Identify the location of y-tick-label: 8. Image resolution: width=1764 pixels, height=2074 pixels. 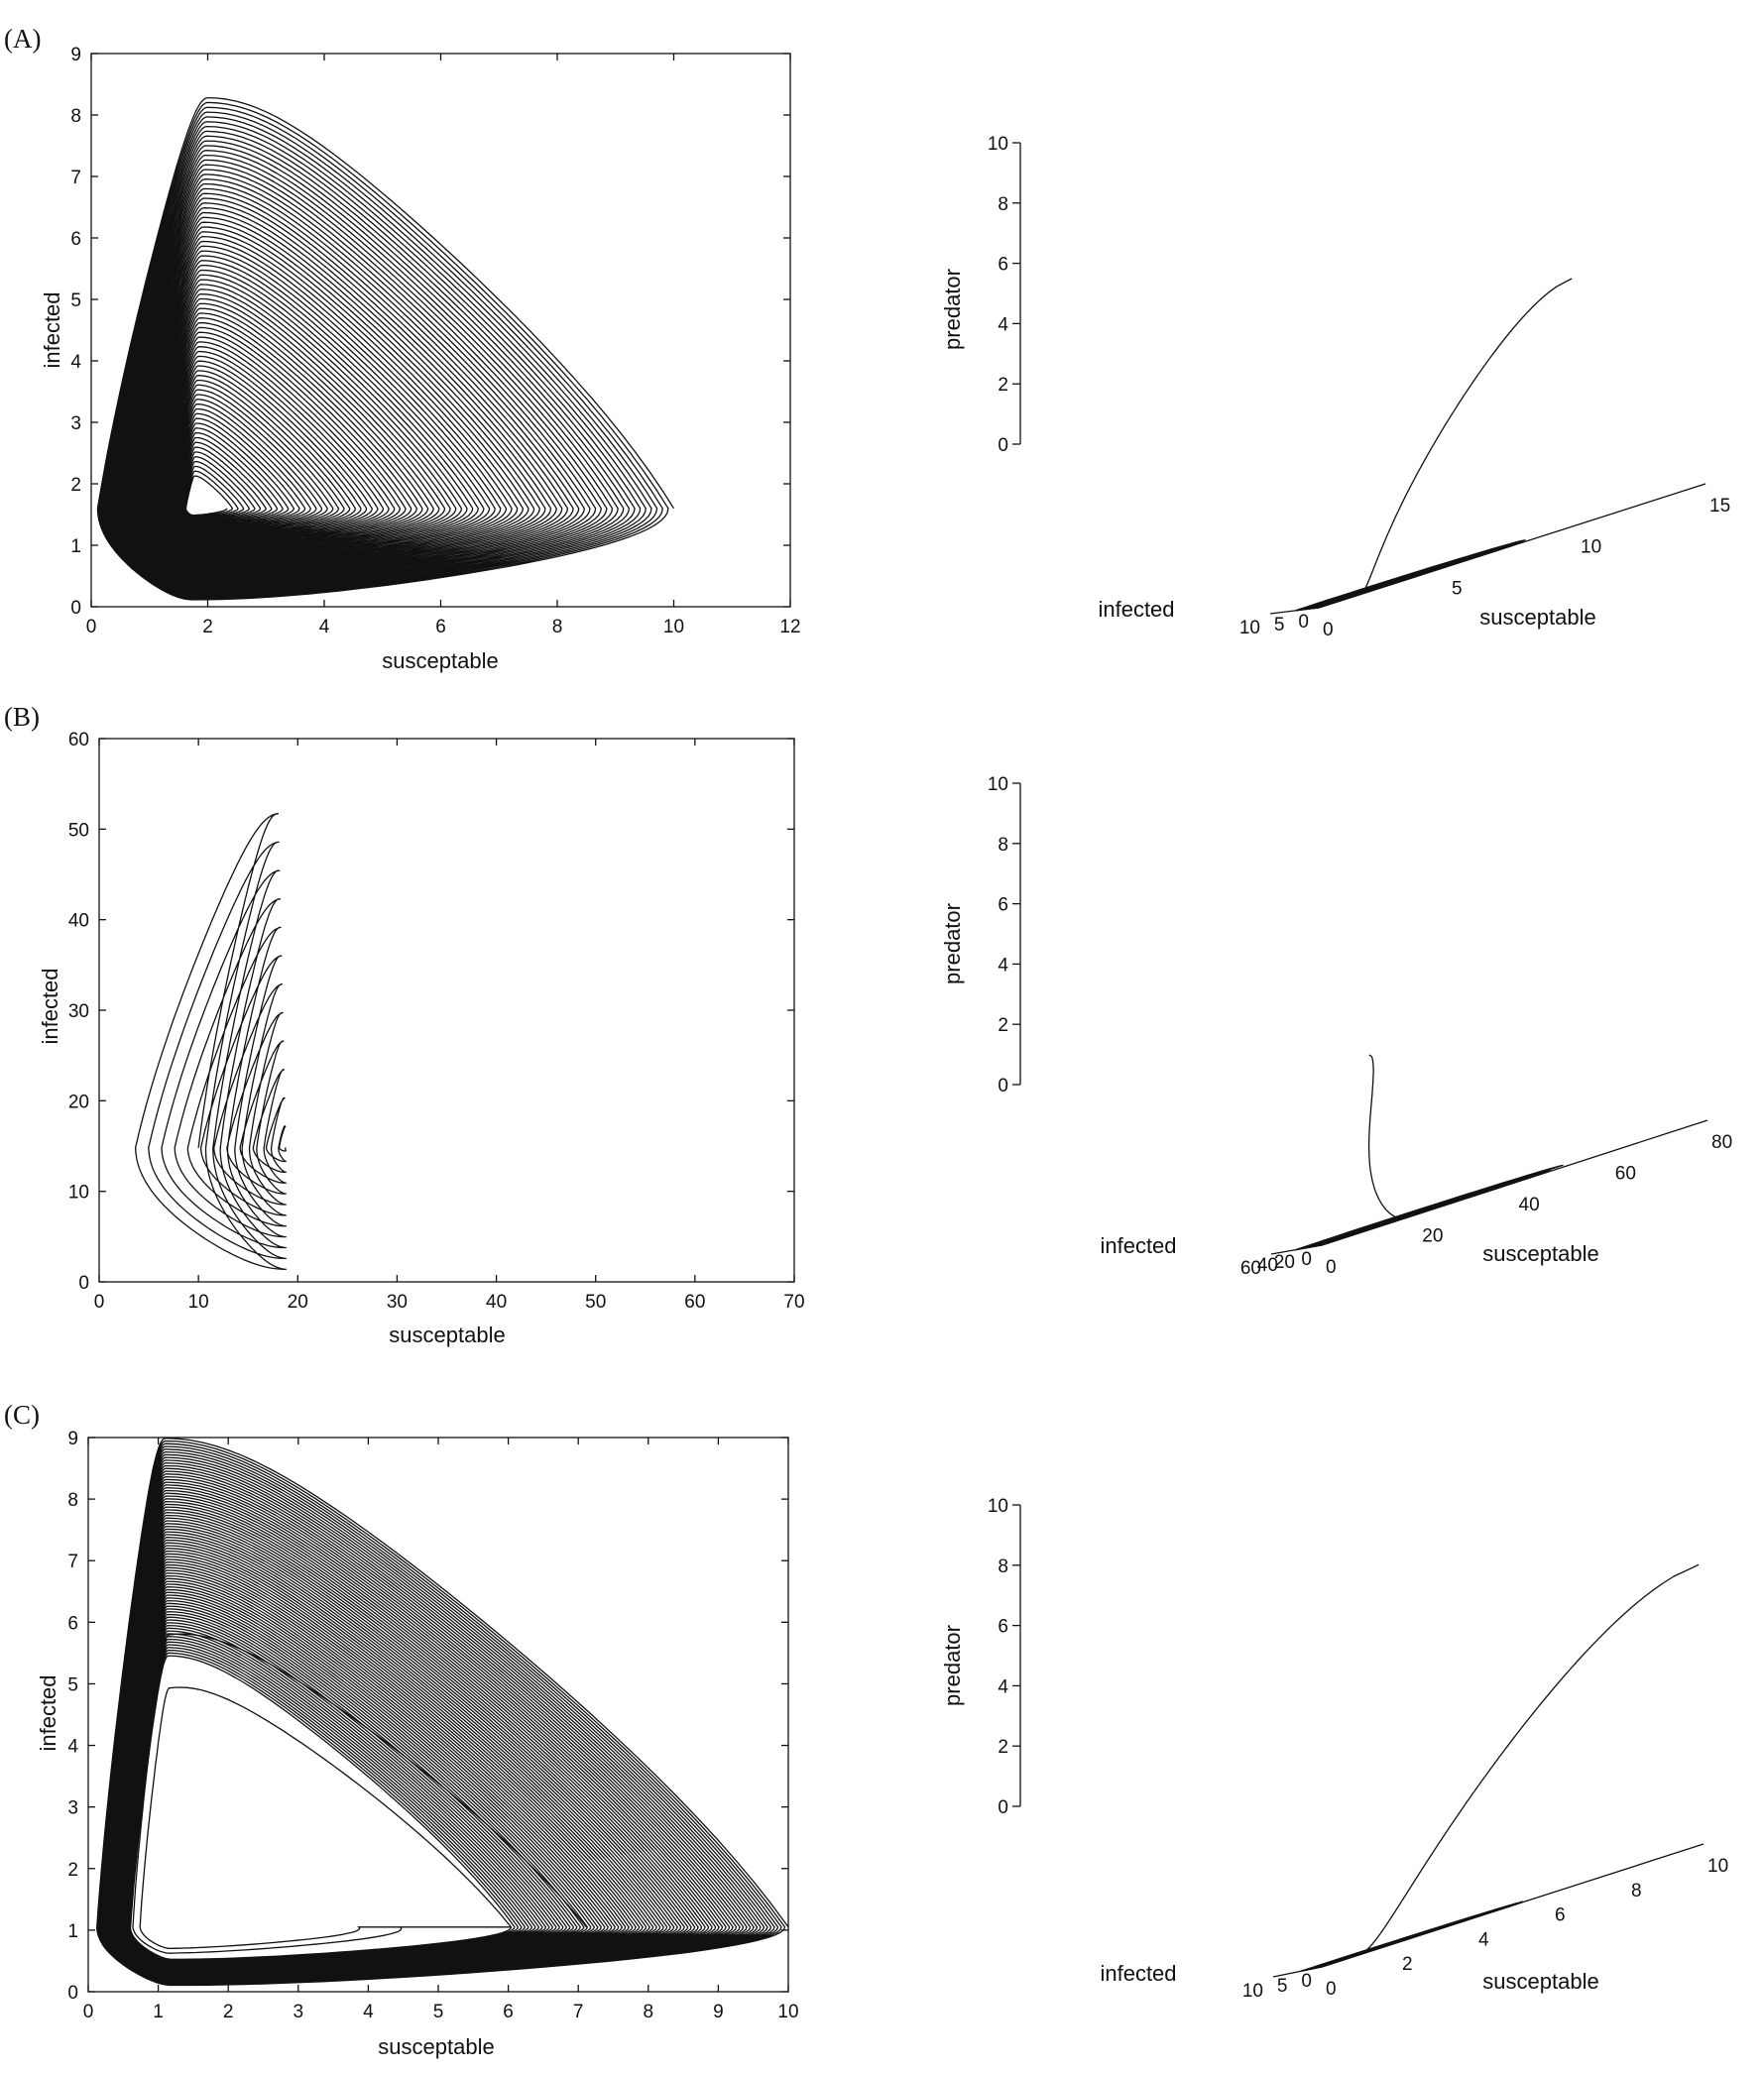
(72, 1500).